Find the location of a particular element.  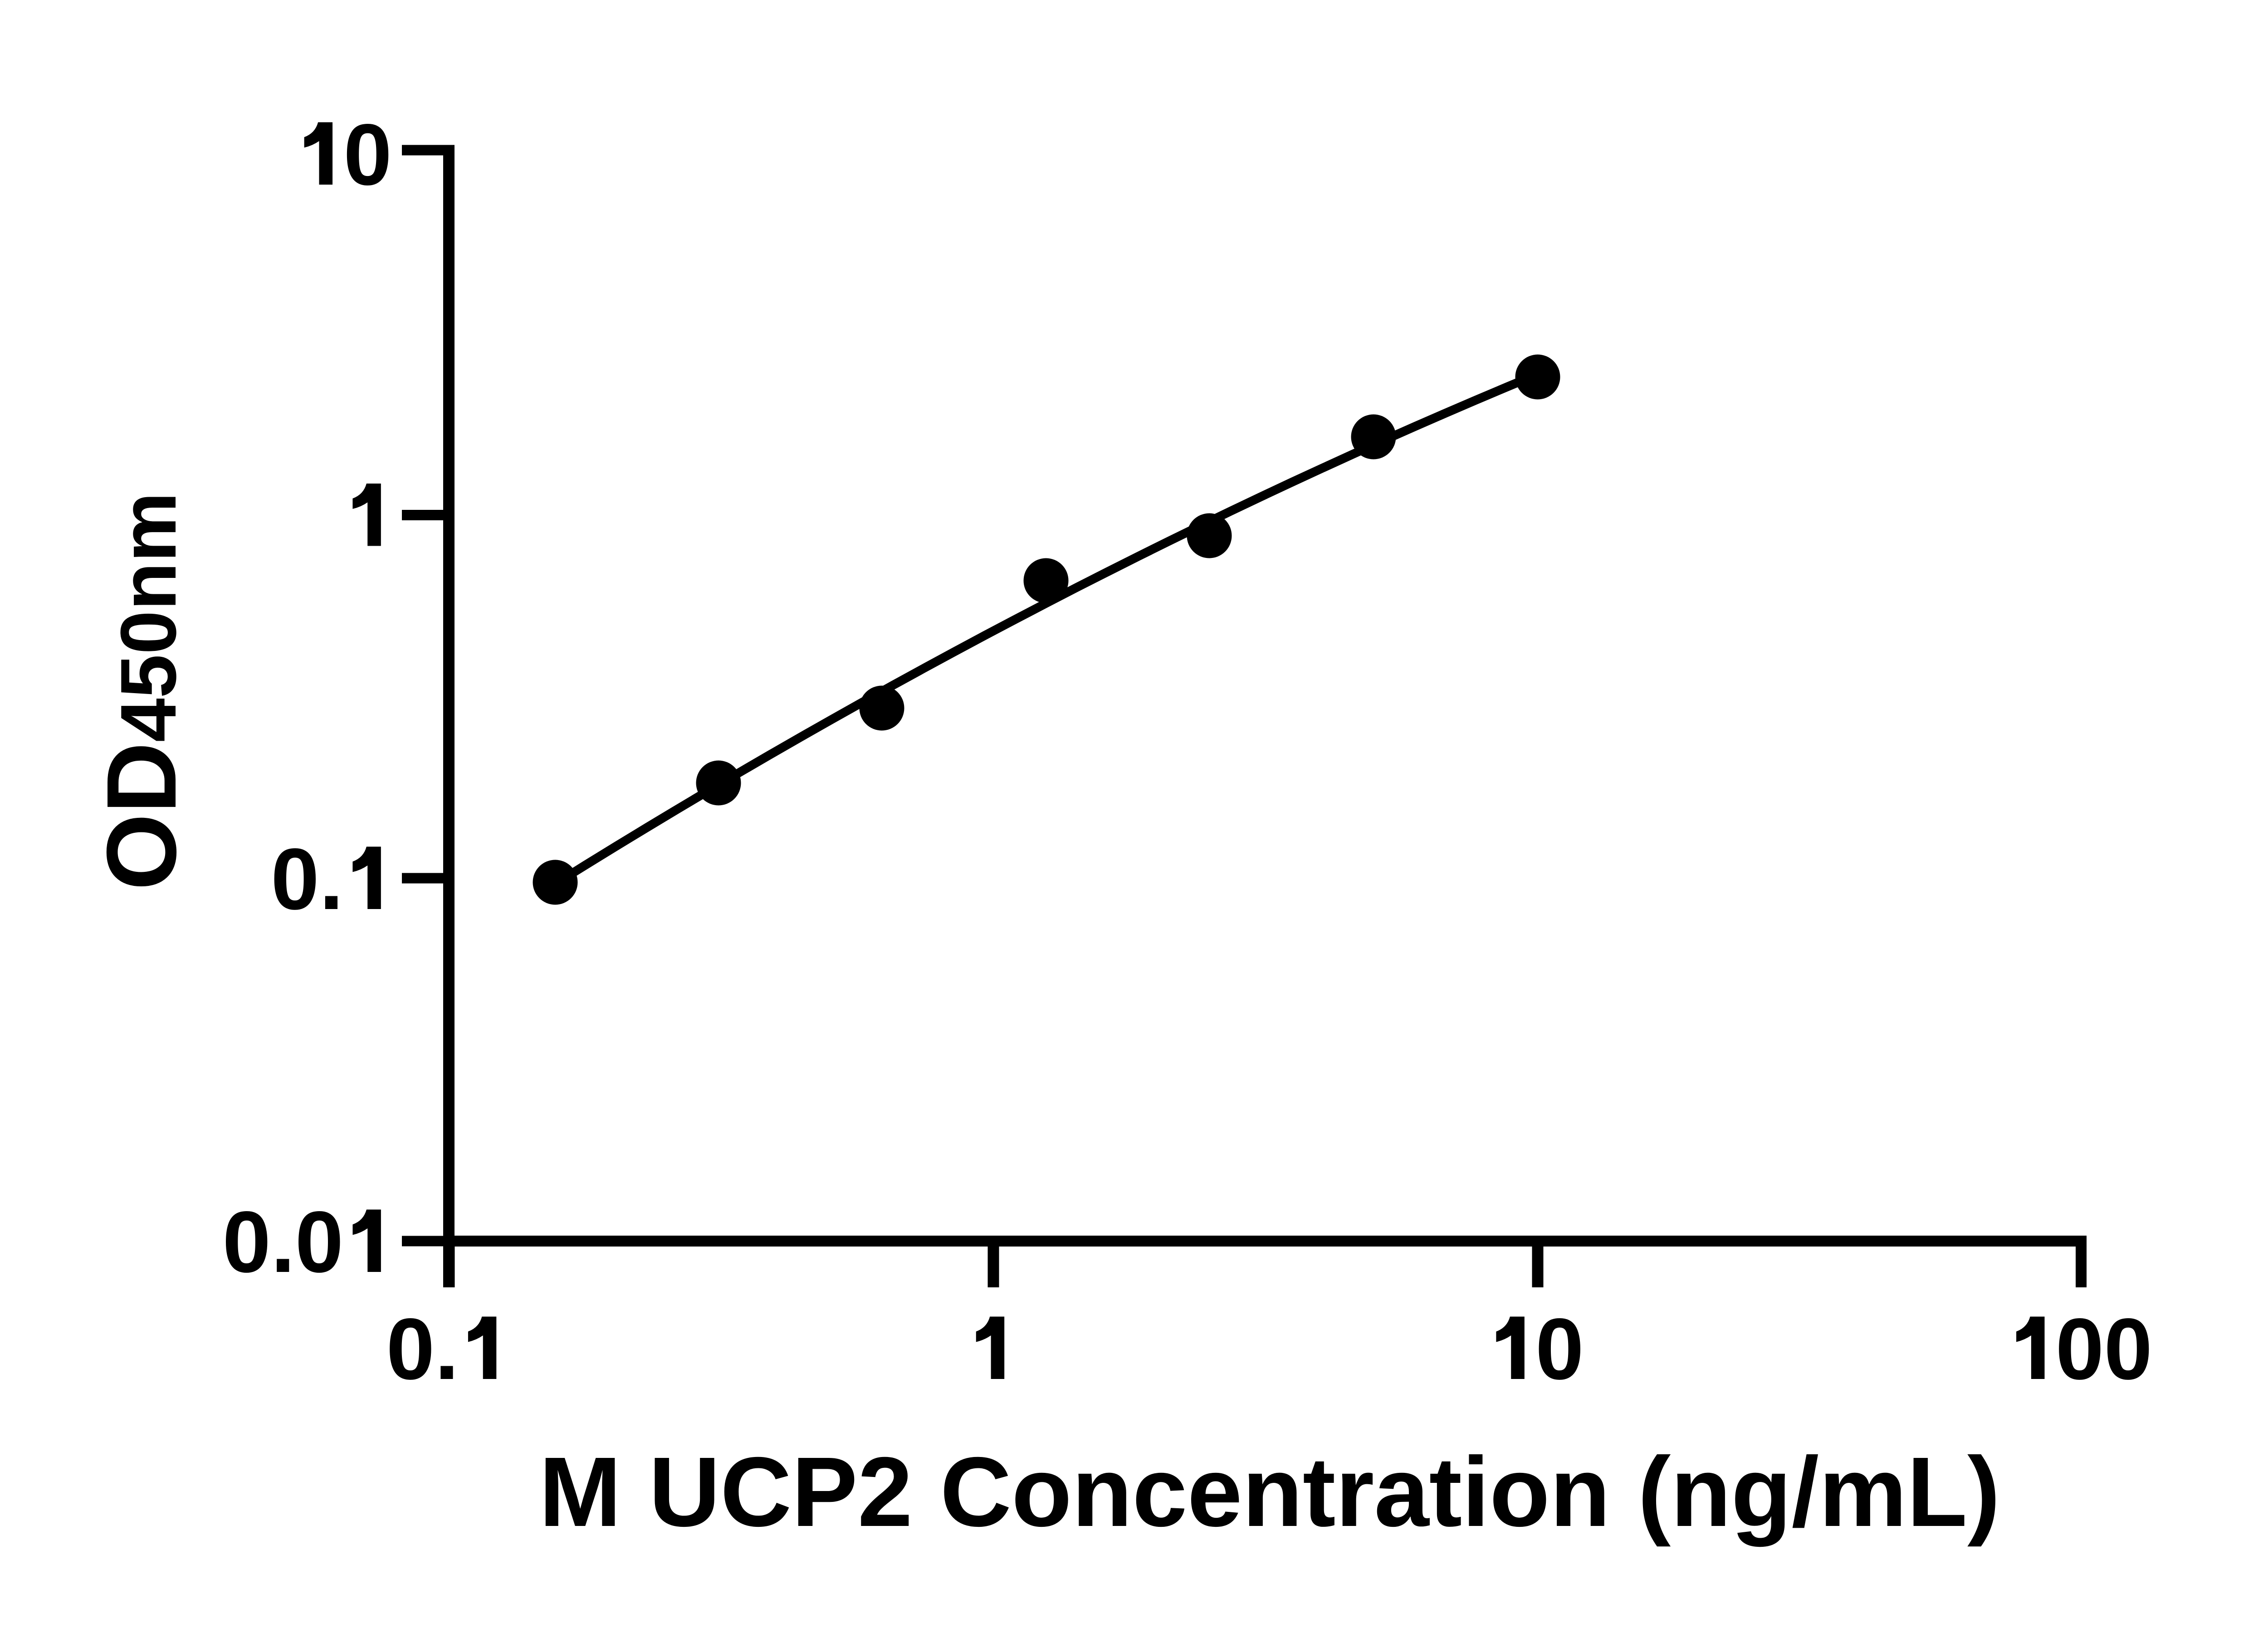

svg-text: OD450nm is located at coordinates (142, 691).